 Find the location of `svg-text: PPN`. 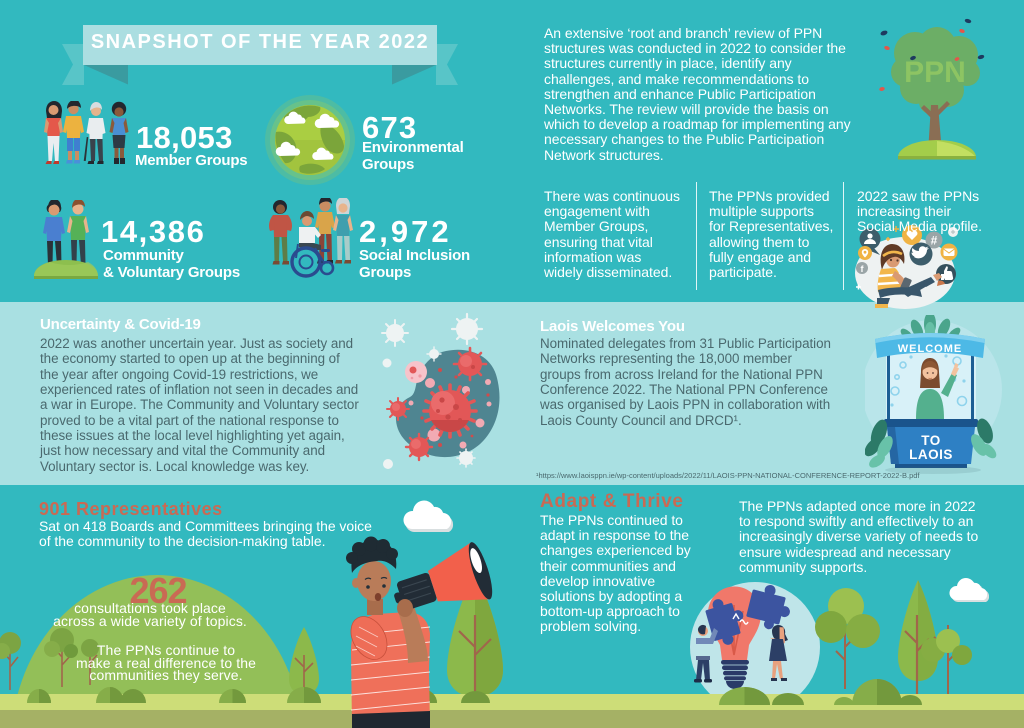

svg-text: PPN is located at coordinates (935, 72).